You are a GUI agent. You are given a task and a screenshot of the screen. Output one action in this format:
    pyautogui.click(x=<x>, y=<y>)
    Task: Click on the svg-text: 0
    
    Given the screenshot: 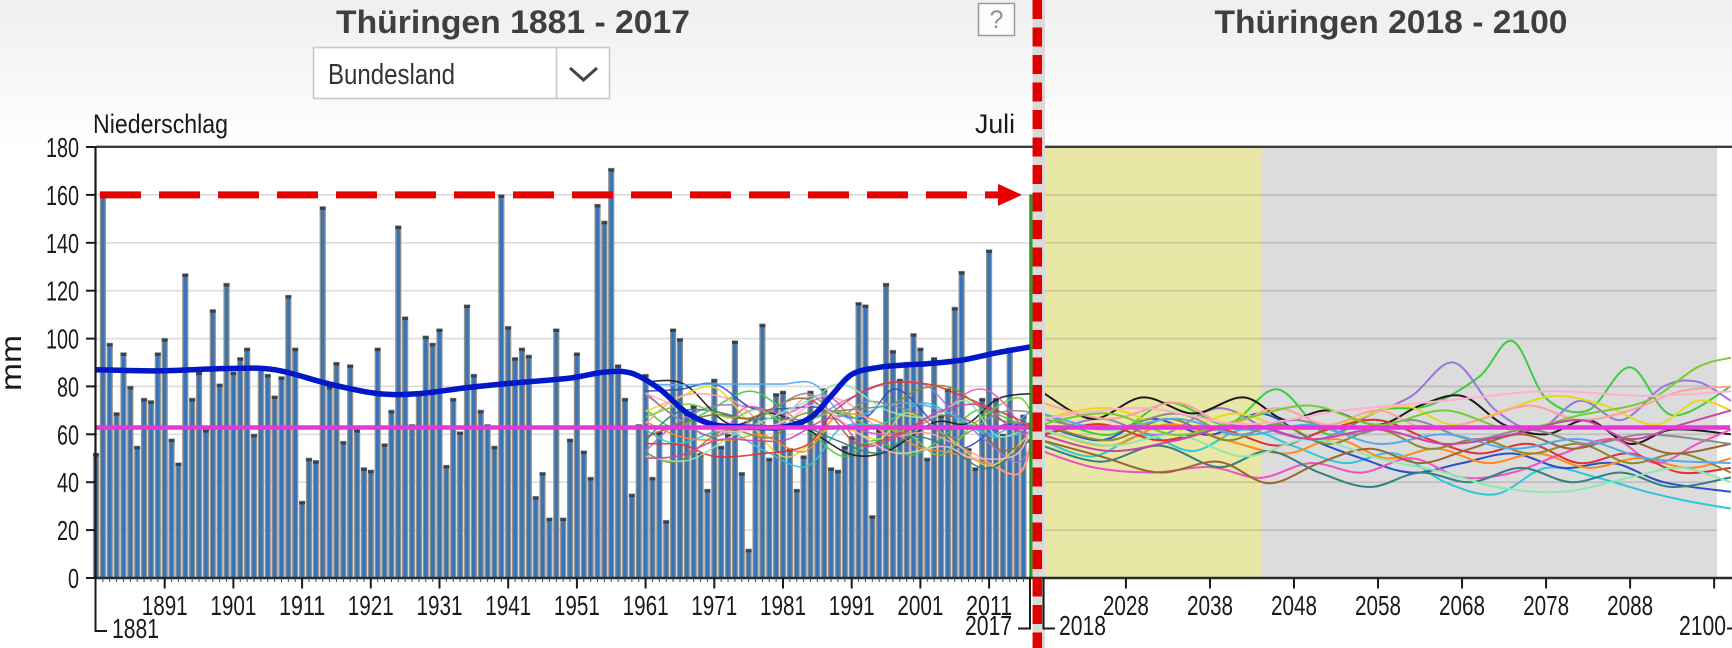 What is the action you would take?
    pyautogui.click(x=73, y=578)
    